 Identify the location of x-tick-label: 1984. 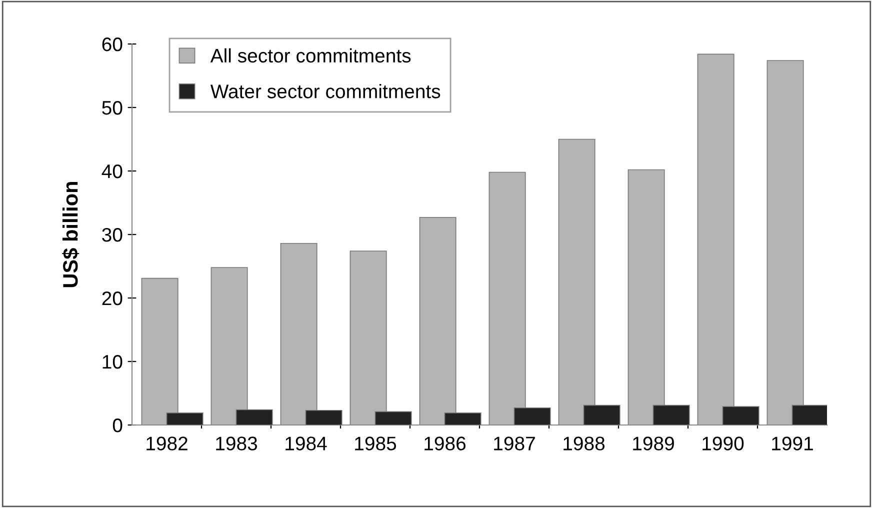
(306, 443).